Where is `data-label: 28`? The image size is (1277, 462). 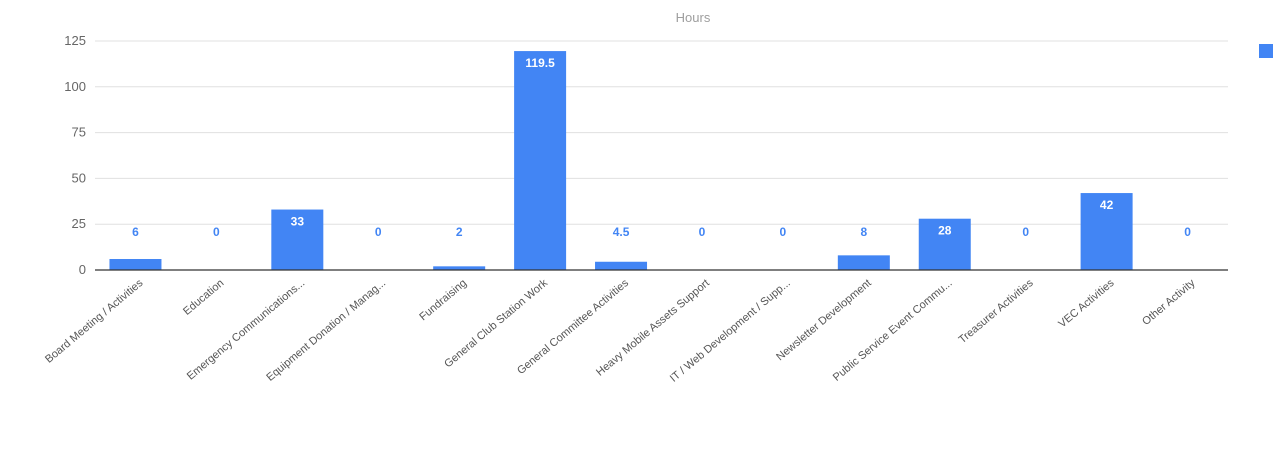
data-label: 28 is located at coordinates (945, 231).